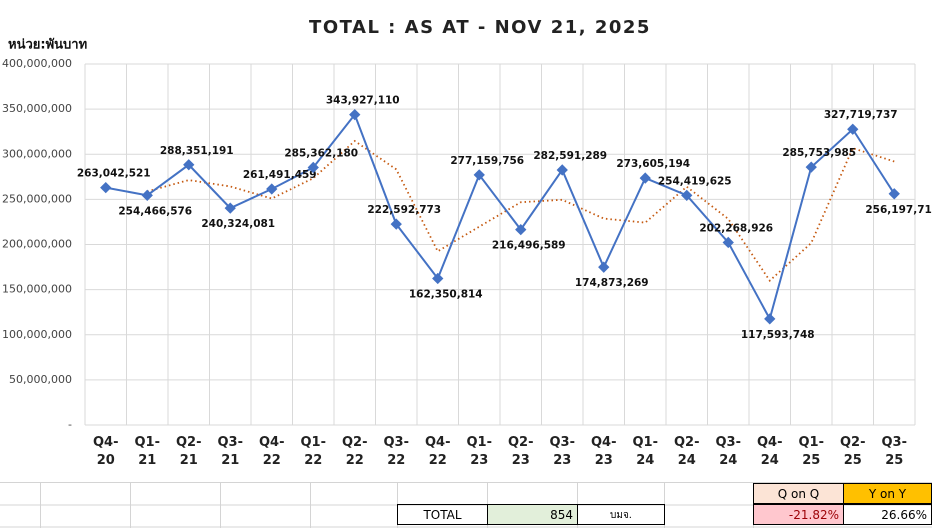 This screenshot has width=932, height=528. Describe the element at coordinates (230, 451) in the screenshot. I see `x-tick-label: Q3-21` at that location.